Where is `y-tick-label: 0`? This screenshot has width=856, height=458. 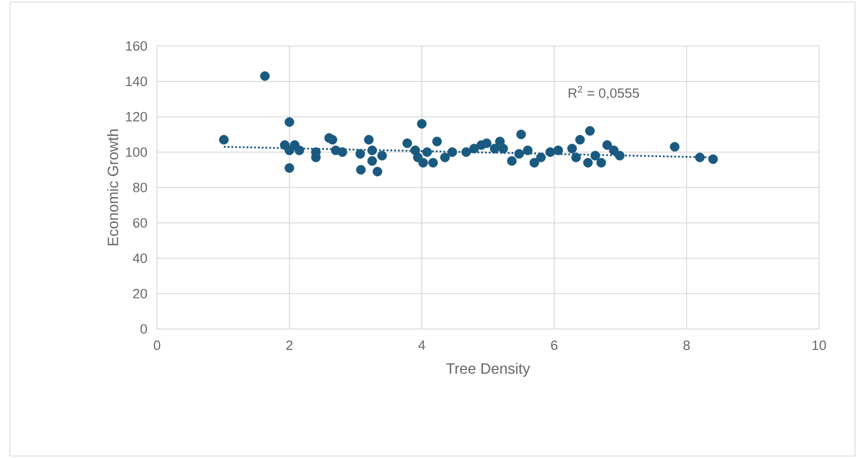 y-tick-label: 0 is located at coordinates (143, 329).